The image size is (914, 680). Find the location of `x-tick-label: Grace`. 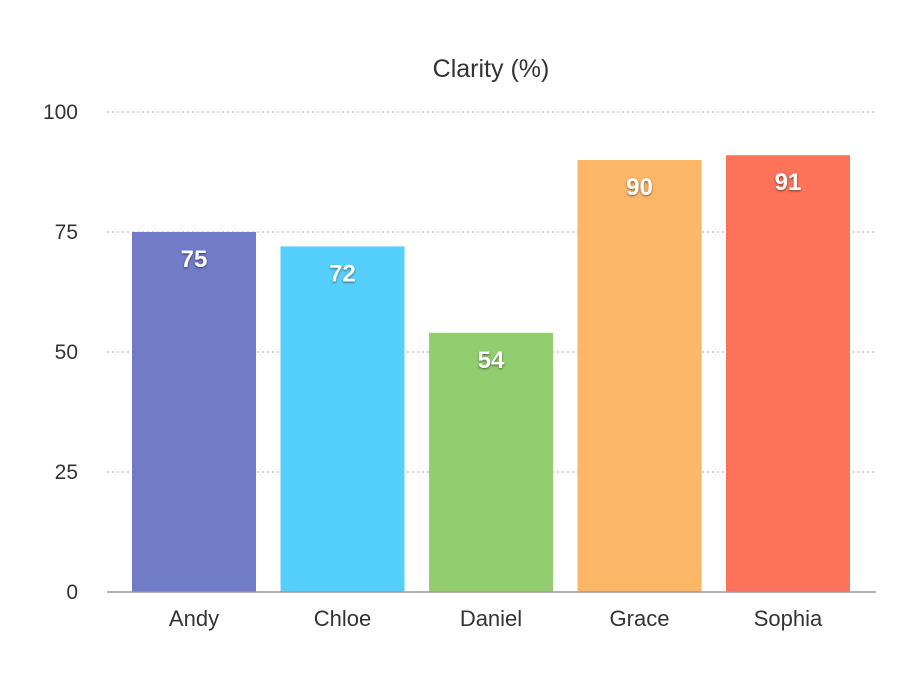

x-tick-label: Grace is located at coordinates (640, 618).